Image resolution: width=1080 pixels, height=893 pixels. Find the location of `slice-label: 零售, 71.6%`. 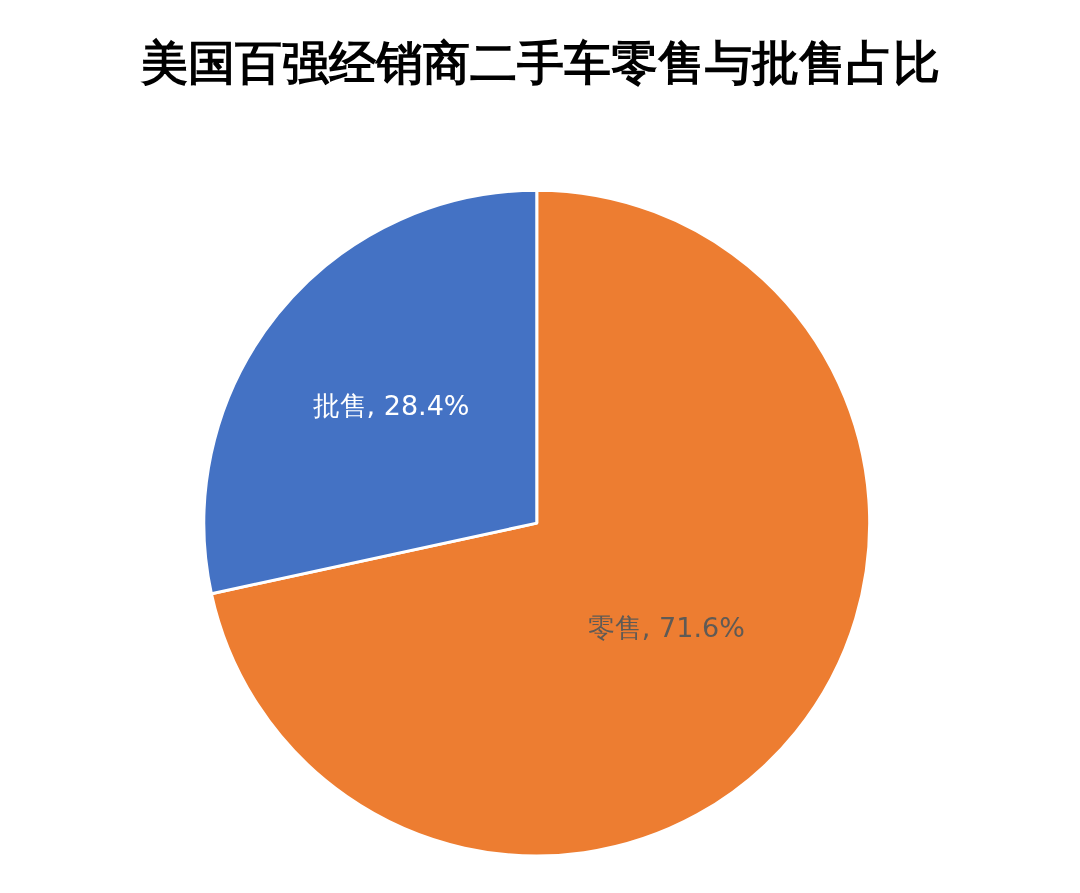

slice-label: 零售, 71.6% is located at coordinates (666, 628).